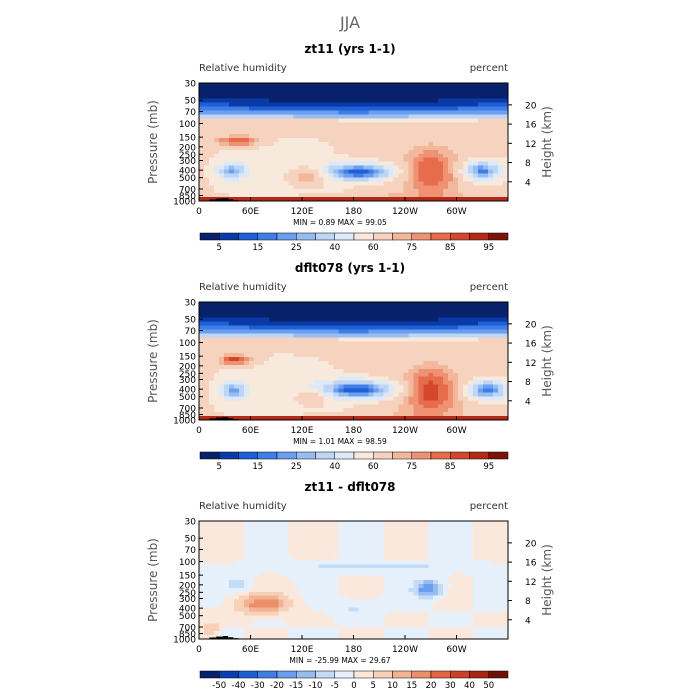 This screenshot has height=700, width=700. What do you see at coordinates (353, 431) in the screenshot?
I see `x-tick-label: 180` at bounding box center [353, 431].